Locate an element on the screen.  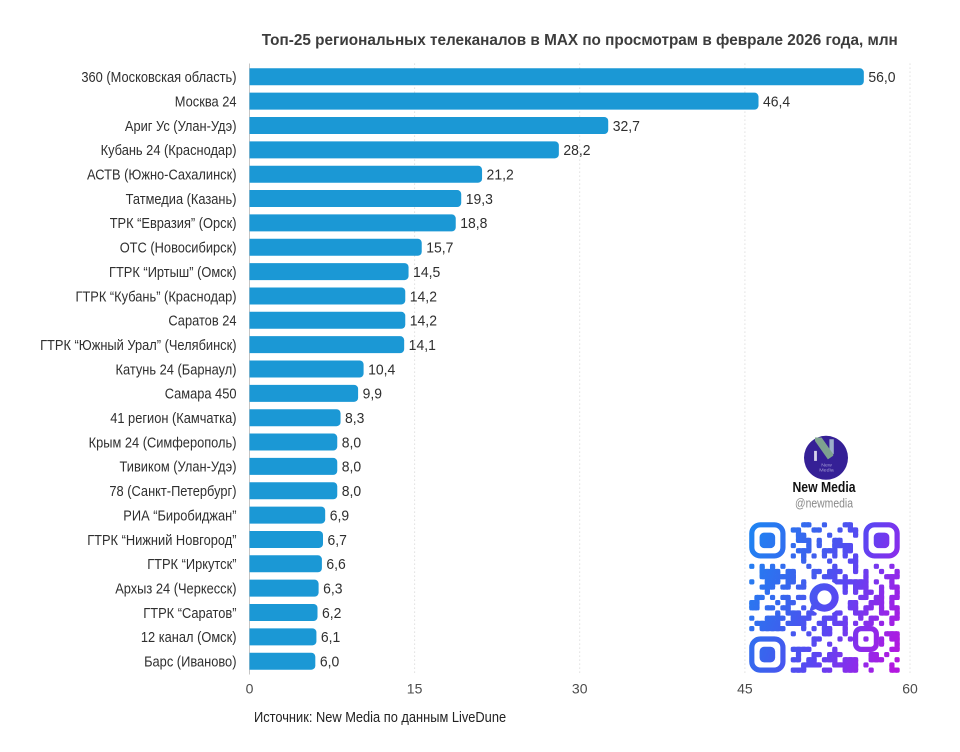
svg-text: Ариг Ус (Улан-Удэ) is located at coordinates (181, 126).